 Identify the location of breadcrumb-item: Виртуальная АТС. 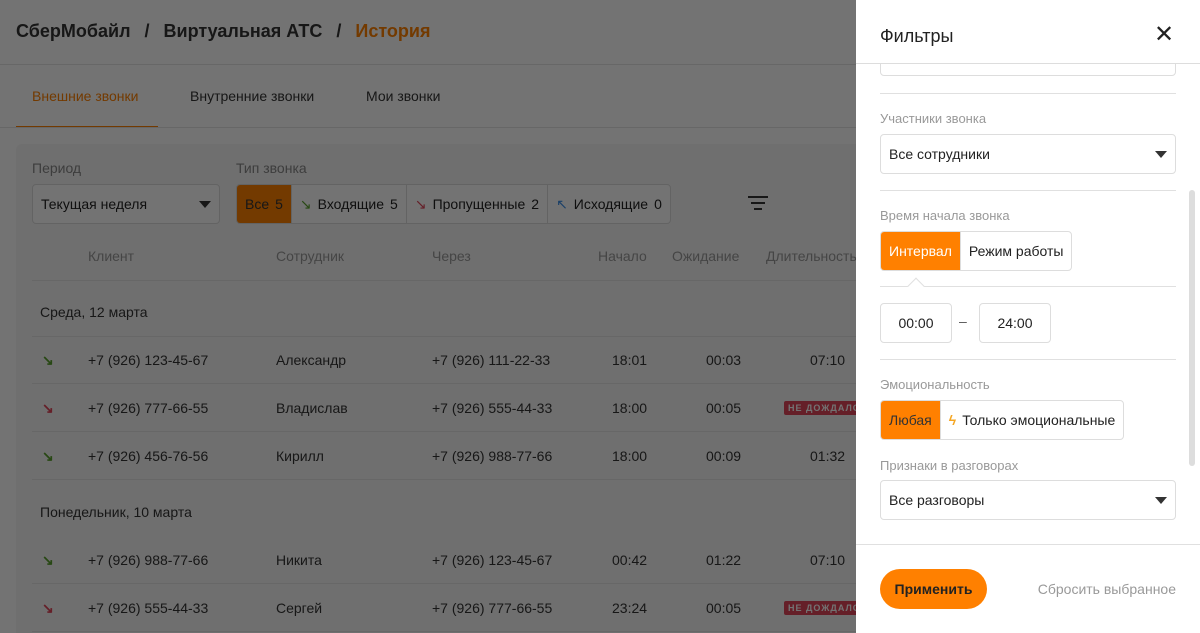
(243, 31).